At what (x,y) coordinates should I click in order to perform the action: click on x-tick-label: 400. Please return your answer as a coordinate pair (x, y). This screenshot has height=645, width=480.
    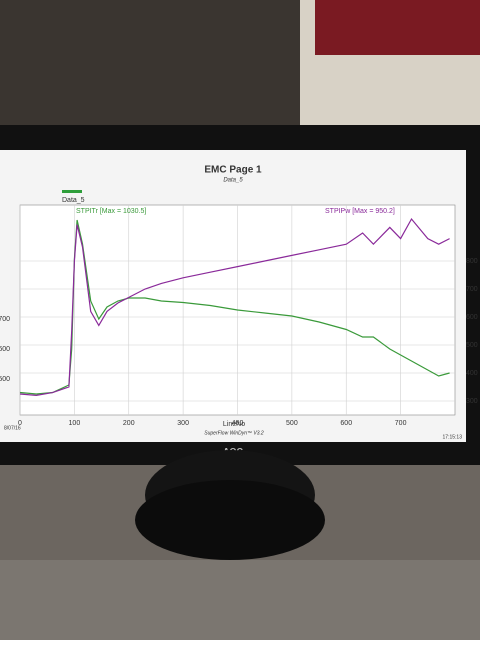
    Looking at the image, I should click on (238, 423).